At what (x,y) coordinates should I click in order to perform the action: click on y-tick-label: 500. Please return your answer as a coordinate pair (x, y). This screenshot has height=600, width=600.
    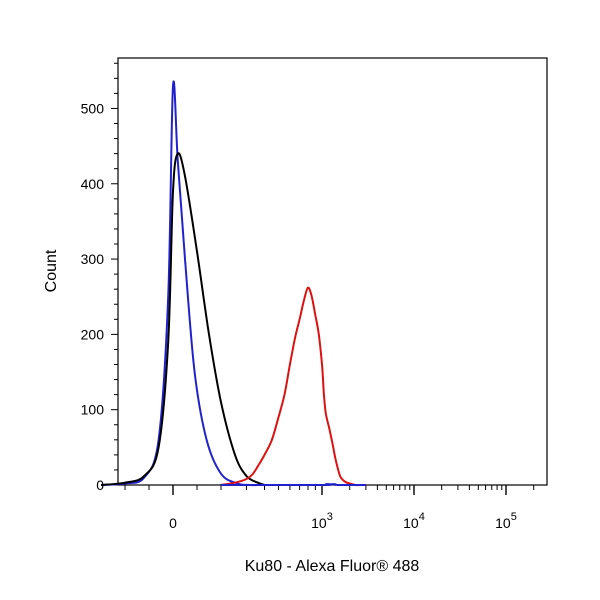
    Looking at the image, I should click on (93, 108).